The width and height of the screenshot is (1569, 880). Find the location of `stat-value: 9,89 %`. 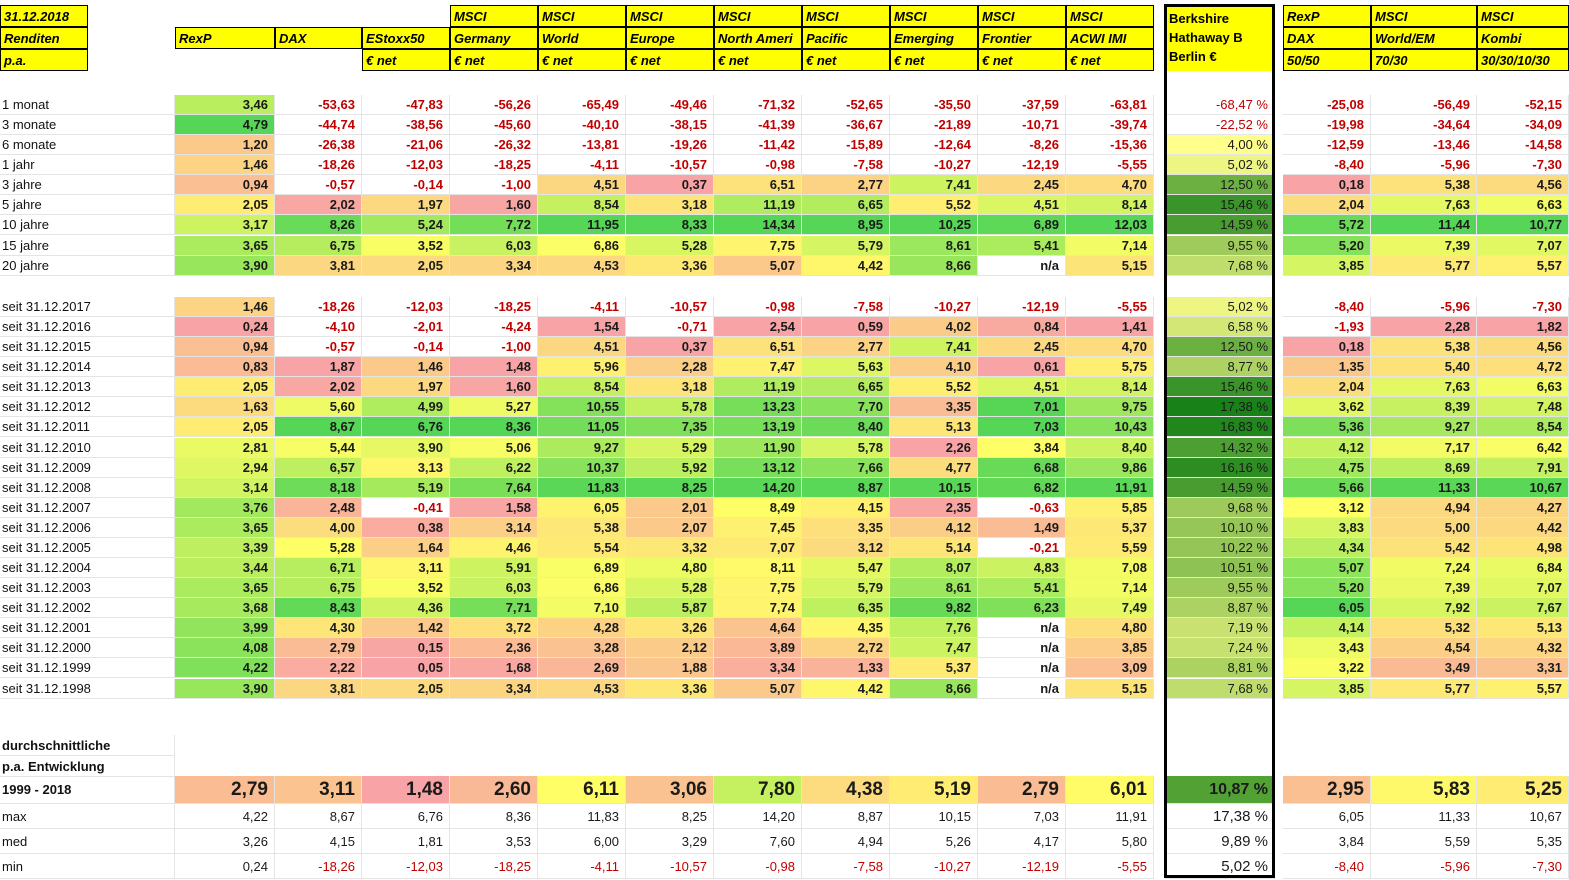

stat-value: 9,89 % is located at coordinates (1220, 841).